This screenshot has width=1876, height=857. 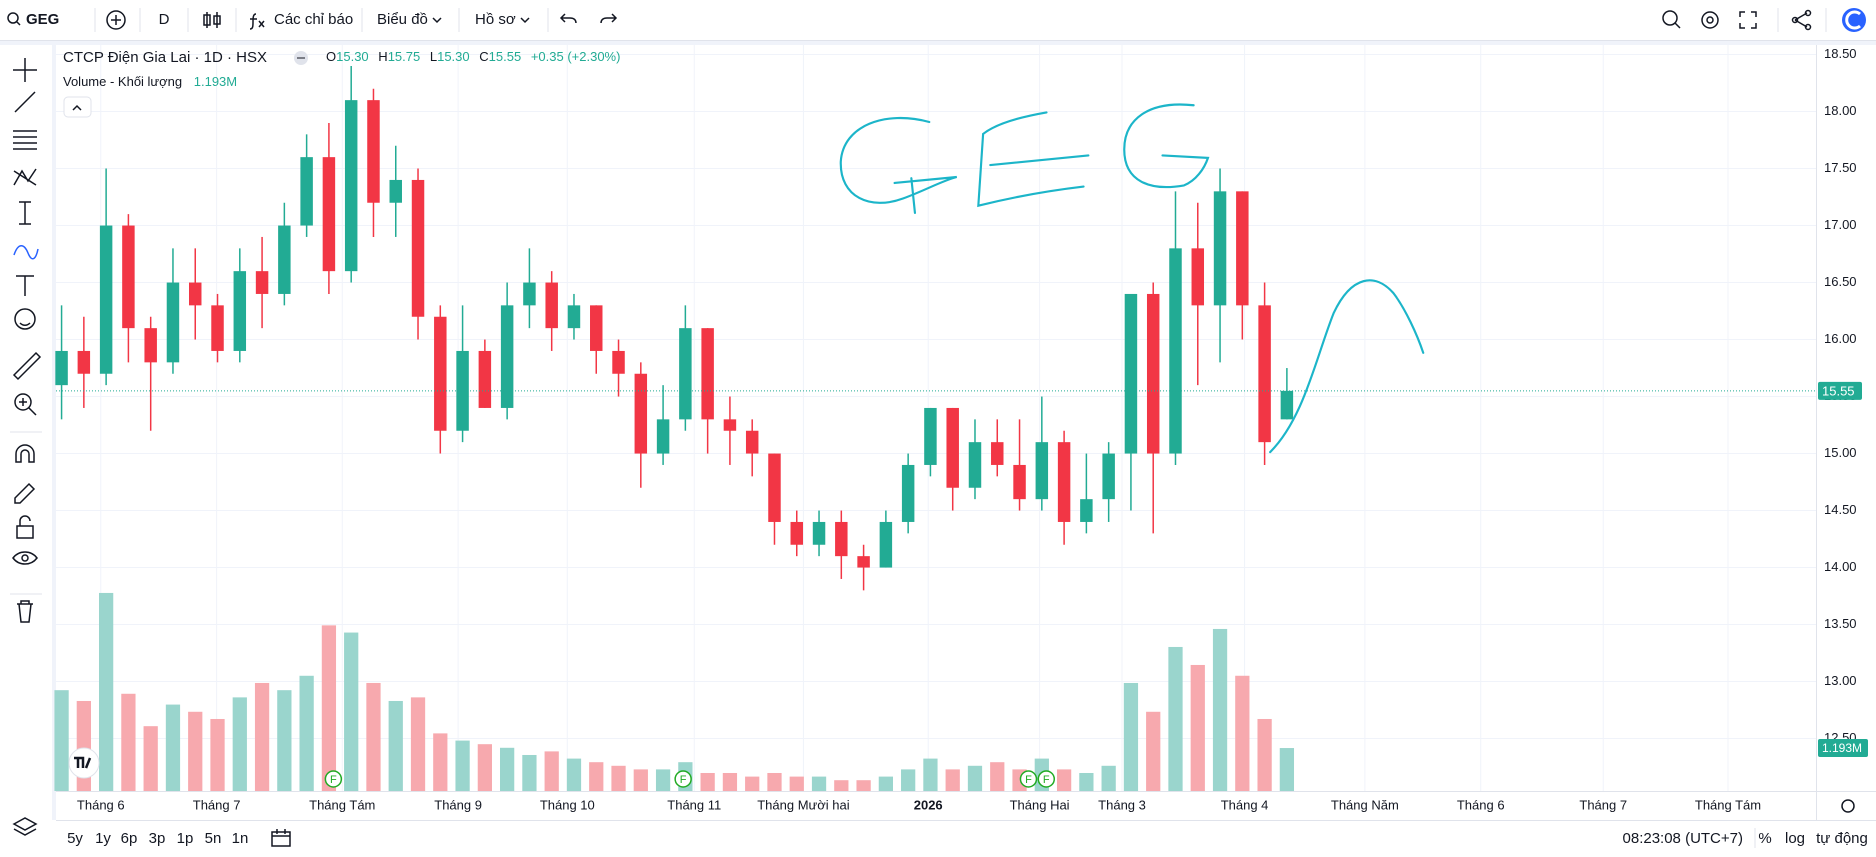 What do you see at coordinates (23, 402) in the screenshot?
I see `zoom-tool` at bounding box center [23, 402].